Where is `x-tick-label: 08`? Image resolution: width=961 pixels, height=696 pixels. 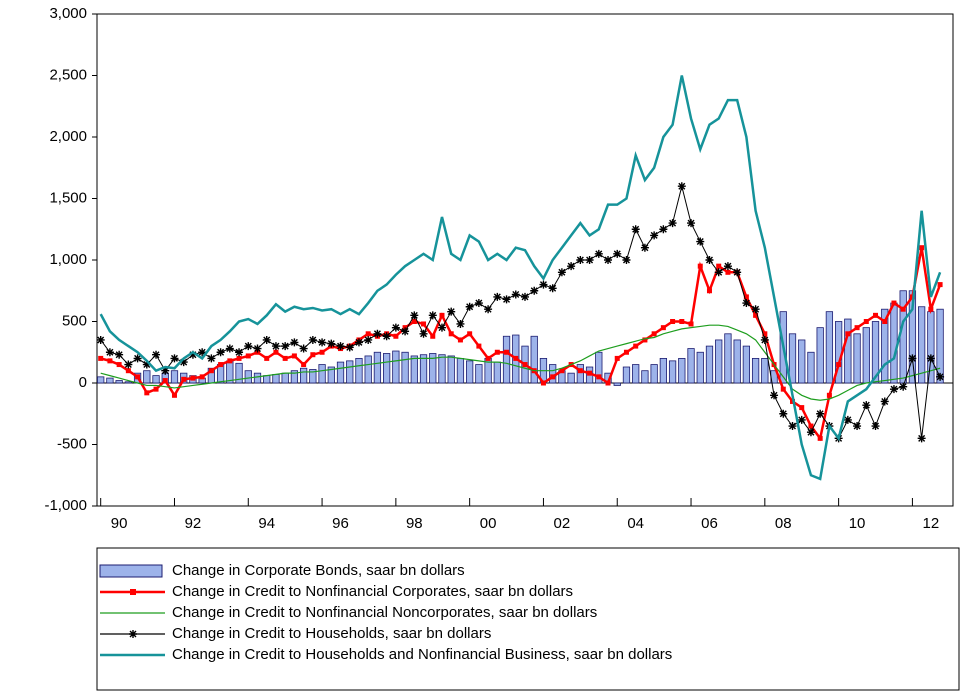 x-tick-label: 08 is located at coordinates (783, 523).